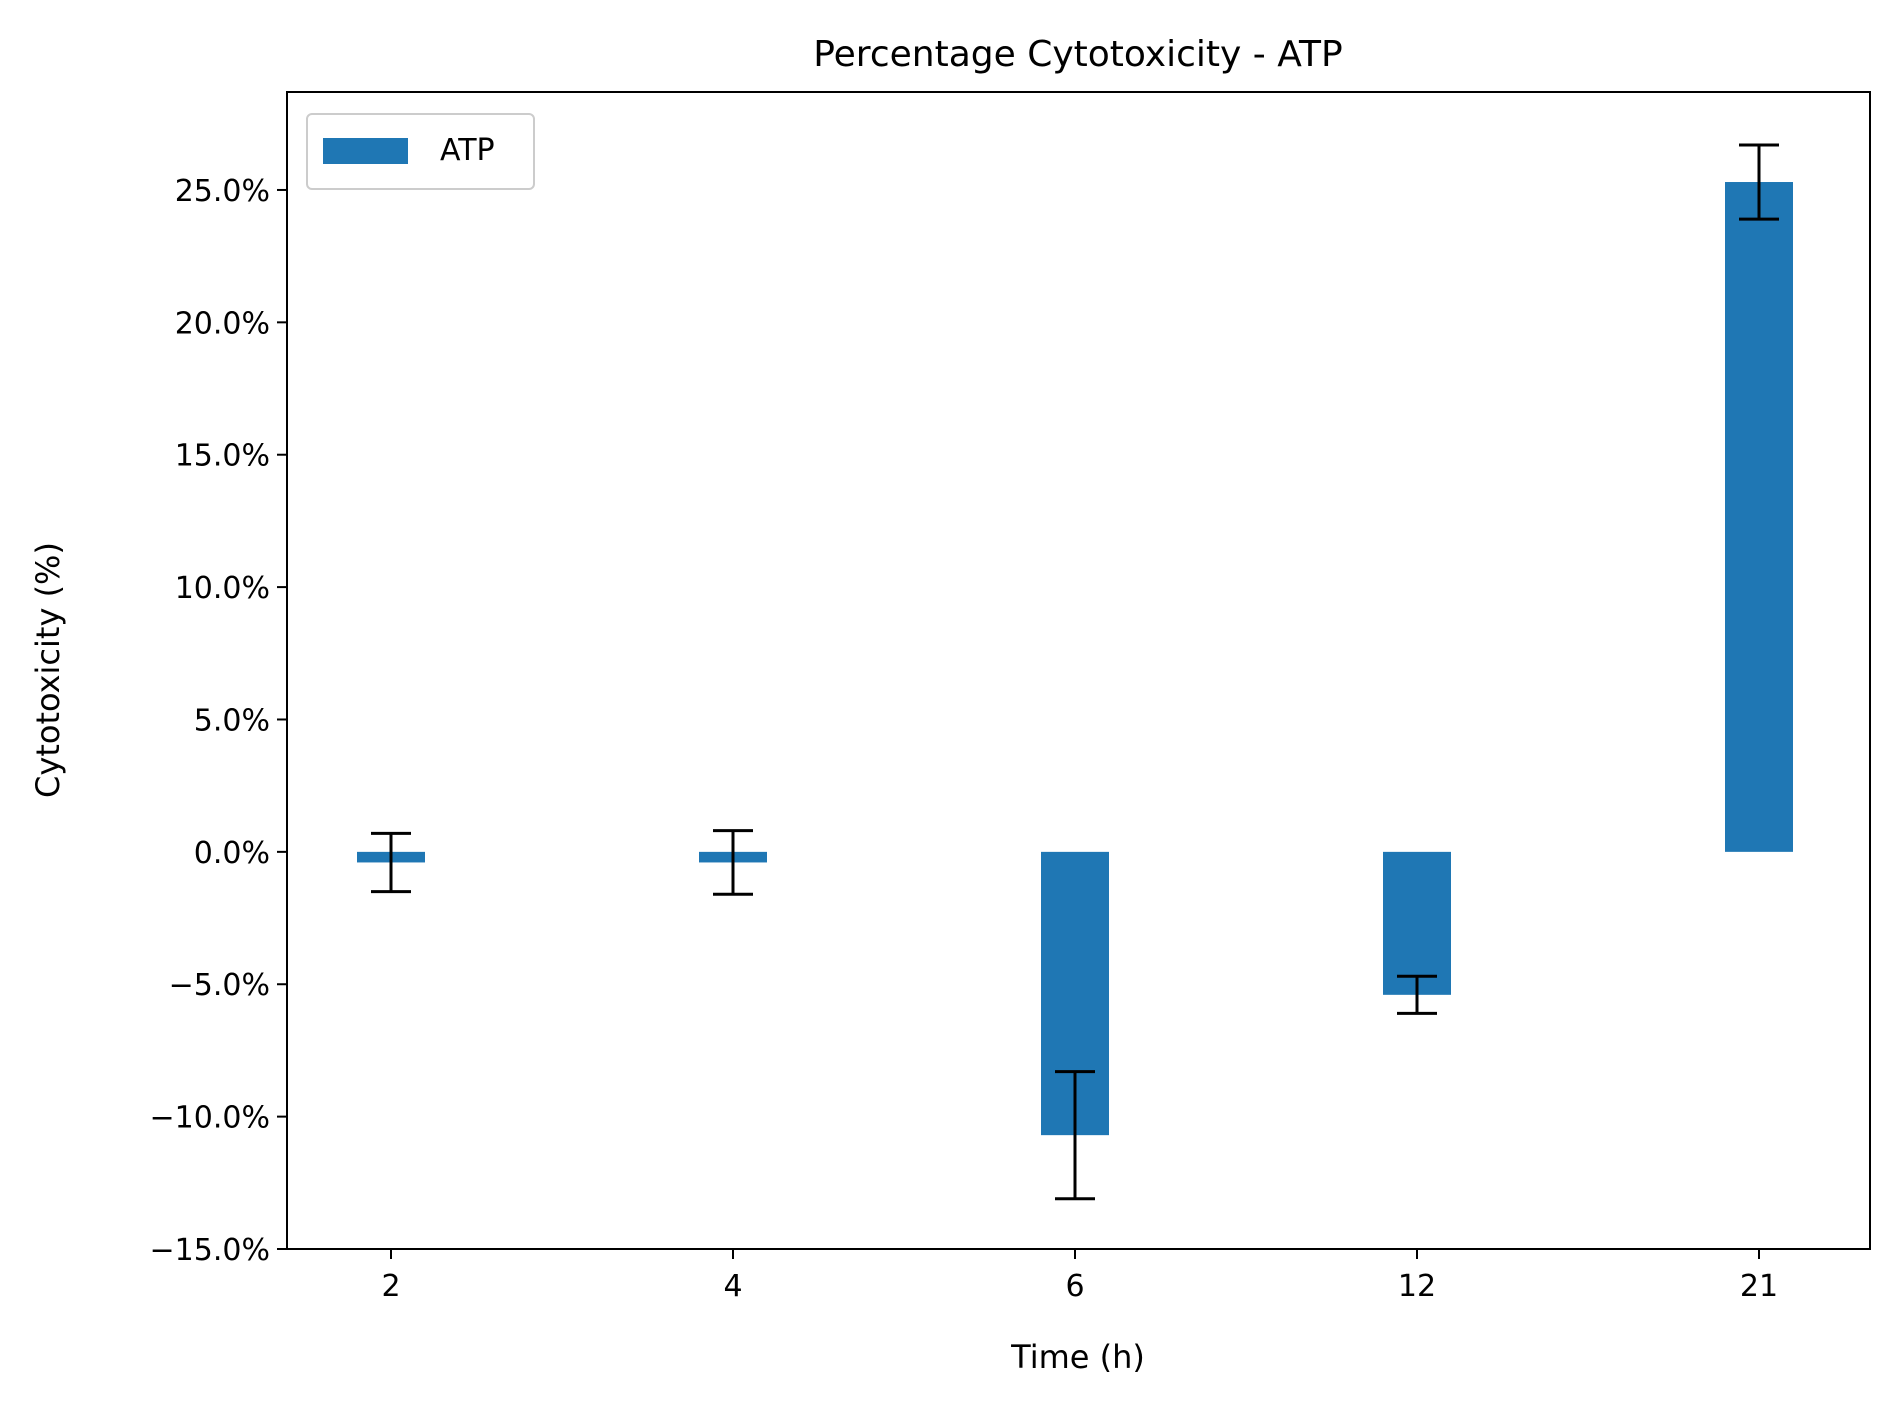 This screenshot has height=1406, width=1890. What do you see at coordinates (1759, 1286) in the screenshot?
I see `x-tick-label: 21` at bounding box center [1759, 1286].